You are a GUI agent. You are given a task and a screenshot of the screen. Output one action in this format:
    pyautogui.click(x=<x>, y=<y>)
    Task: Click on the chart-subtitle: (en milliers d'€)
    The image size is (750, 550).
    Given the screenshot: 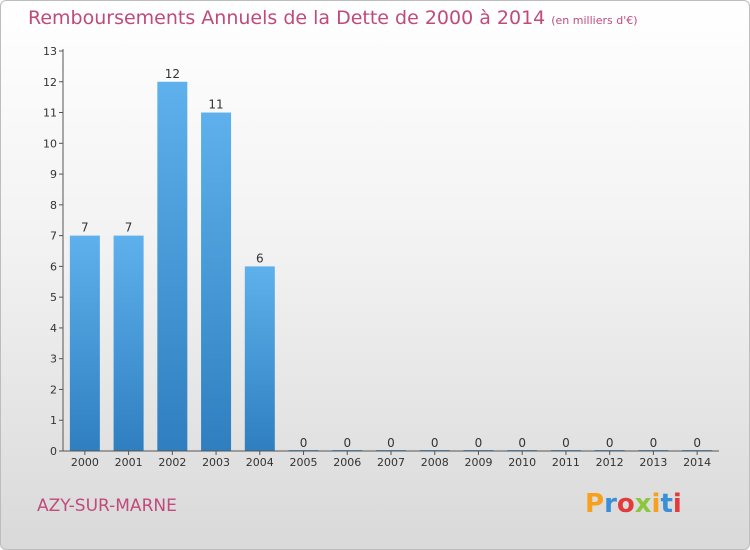 What is the action you would take?
    pyautogui.click(x=594, y=20)
    